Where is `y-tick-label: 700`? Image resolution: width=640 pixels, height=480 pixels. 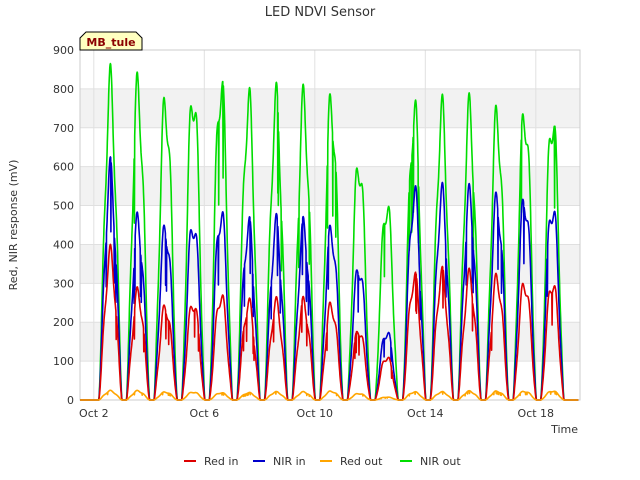
y-tick-label: 700 is located at coordinates (63, 128).